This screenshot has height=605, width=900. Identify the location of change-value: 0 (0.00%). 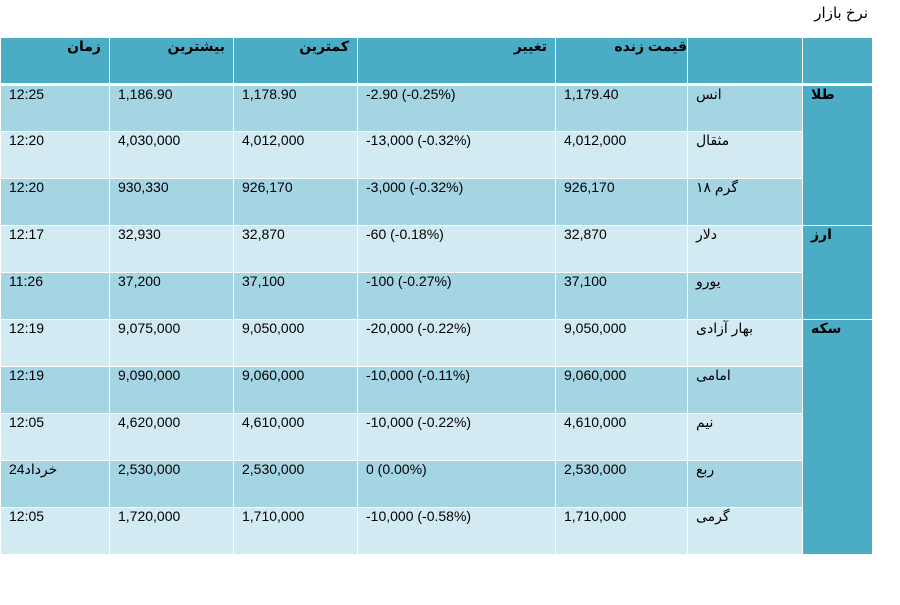
(456, 484).